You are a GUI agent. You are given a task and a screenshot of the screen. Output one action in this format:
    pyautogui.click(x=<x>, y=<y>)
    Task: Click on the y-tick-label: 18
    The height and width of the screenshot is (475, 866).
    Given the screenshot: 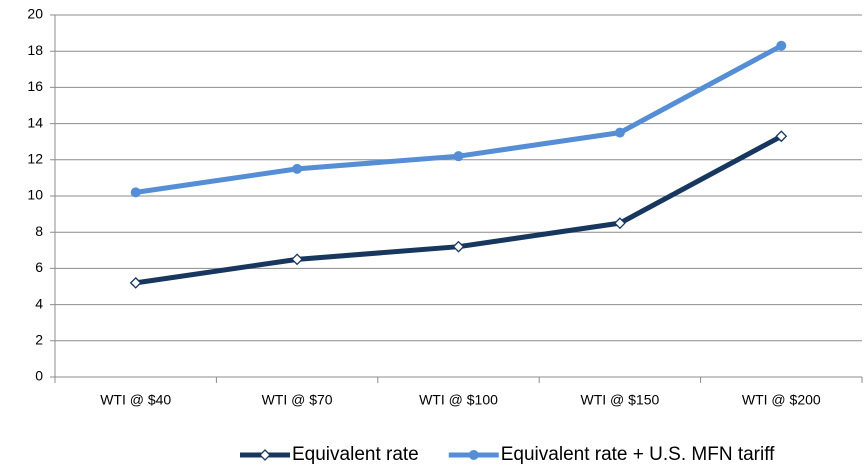 What is the action you would take?
    pyautogui.click(x=35, y=50)
    